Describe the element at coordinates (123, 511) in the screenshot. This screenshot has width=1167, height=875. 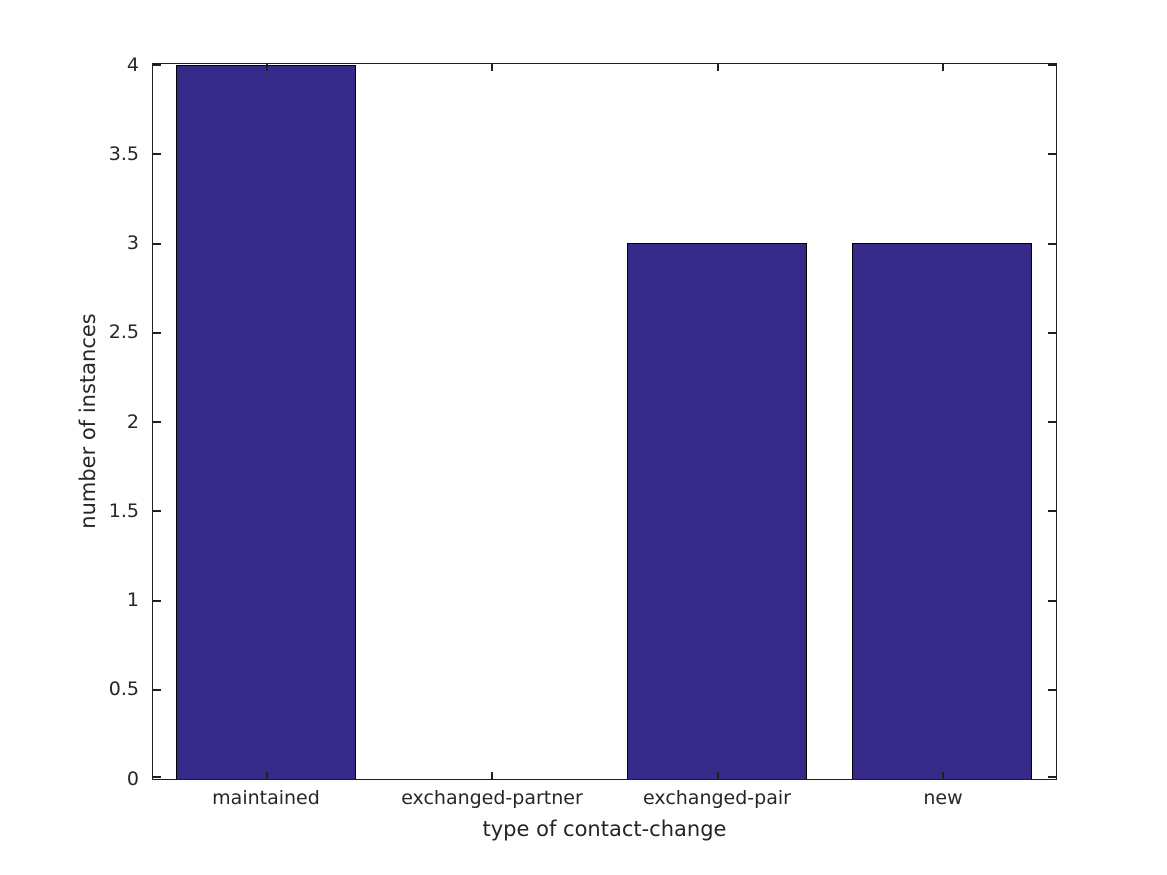
I see `y-tick-label: 1.5` at that location.